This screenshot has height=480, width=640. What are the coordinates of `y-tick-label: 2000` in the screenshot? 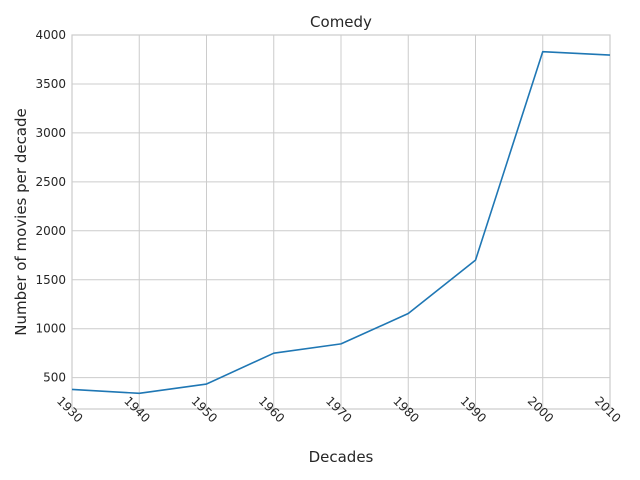 It's located at (50, 231).